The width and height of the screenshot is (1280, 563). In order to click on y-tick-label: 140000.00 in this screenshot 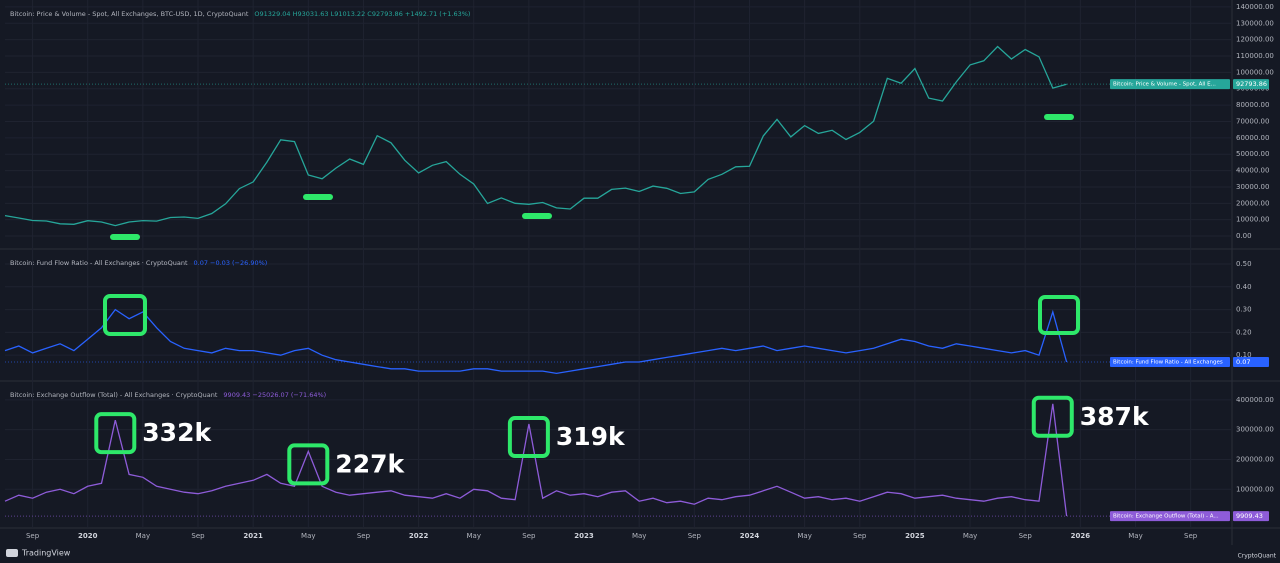, I will do `click(1255, 7)`.